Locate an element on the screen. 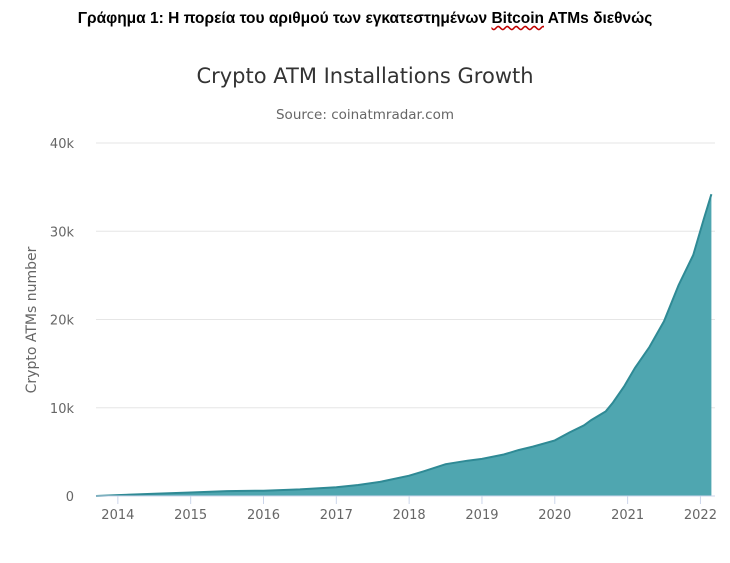  y-tick-label: 40k is located at coordinates (62, 144).